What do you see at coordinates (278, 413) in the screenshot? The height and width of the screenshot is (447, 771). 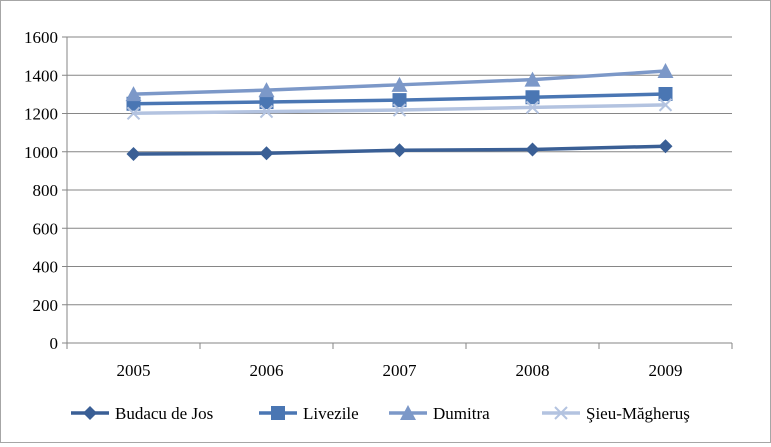 I see `legend-marker-livezile` at bounding box center [278, 413].